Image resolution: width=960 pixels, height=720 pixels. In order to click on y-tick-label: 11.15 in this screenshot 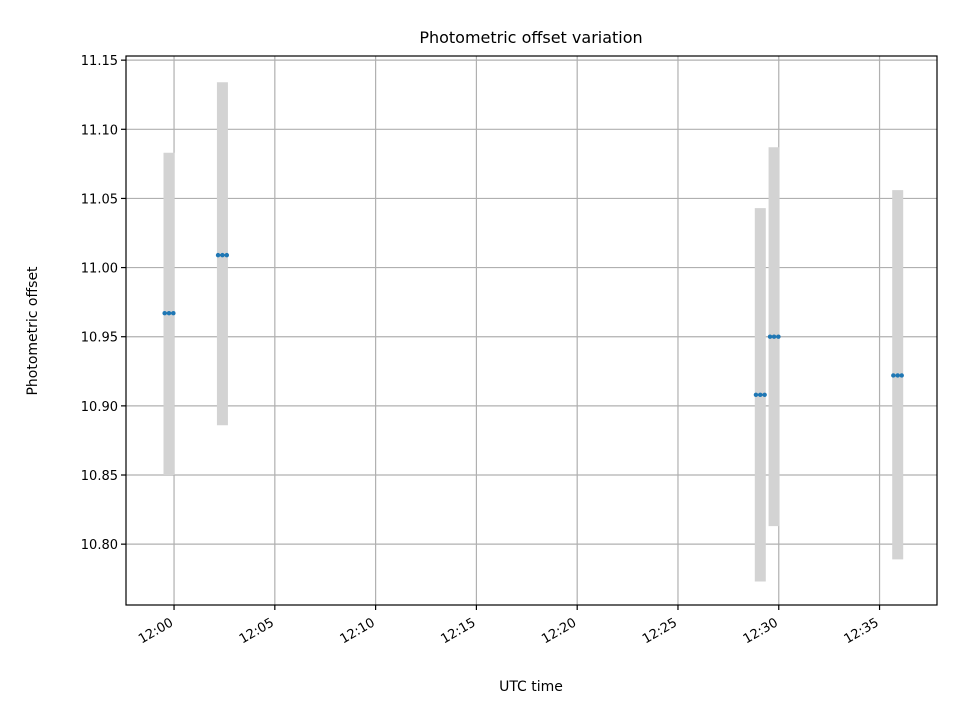, I will do `click(99, 61)`.